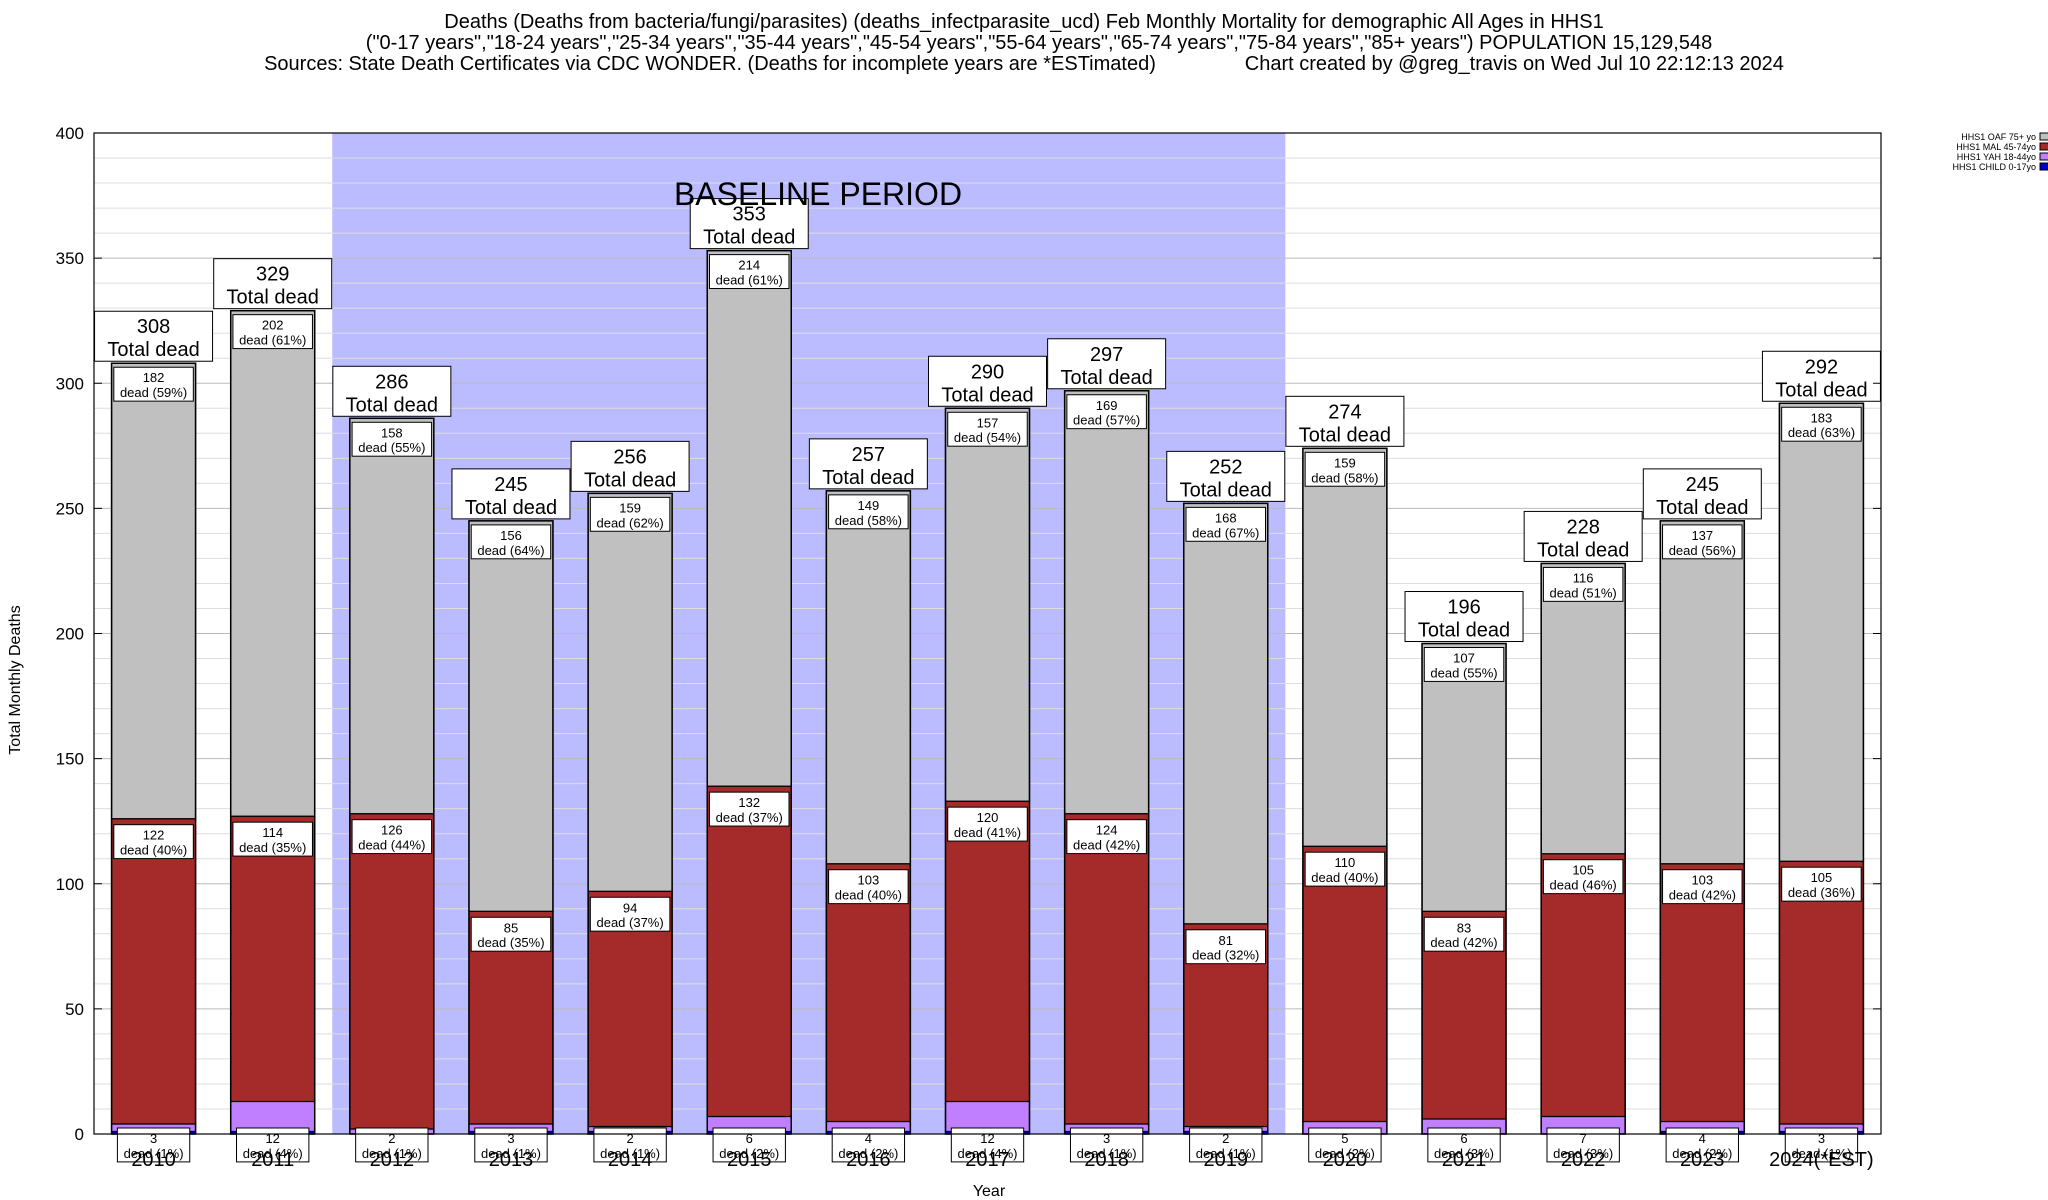  I want to click on label-text: 2, so click(629, 1138).